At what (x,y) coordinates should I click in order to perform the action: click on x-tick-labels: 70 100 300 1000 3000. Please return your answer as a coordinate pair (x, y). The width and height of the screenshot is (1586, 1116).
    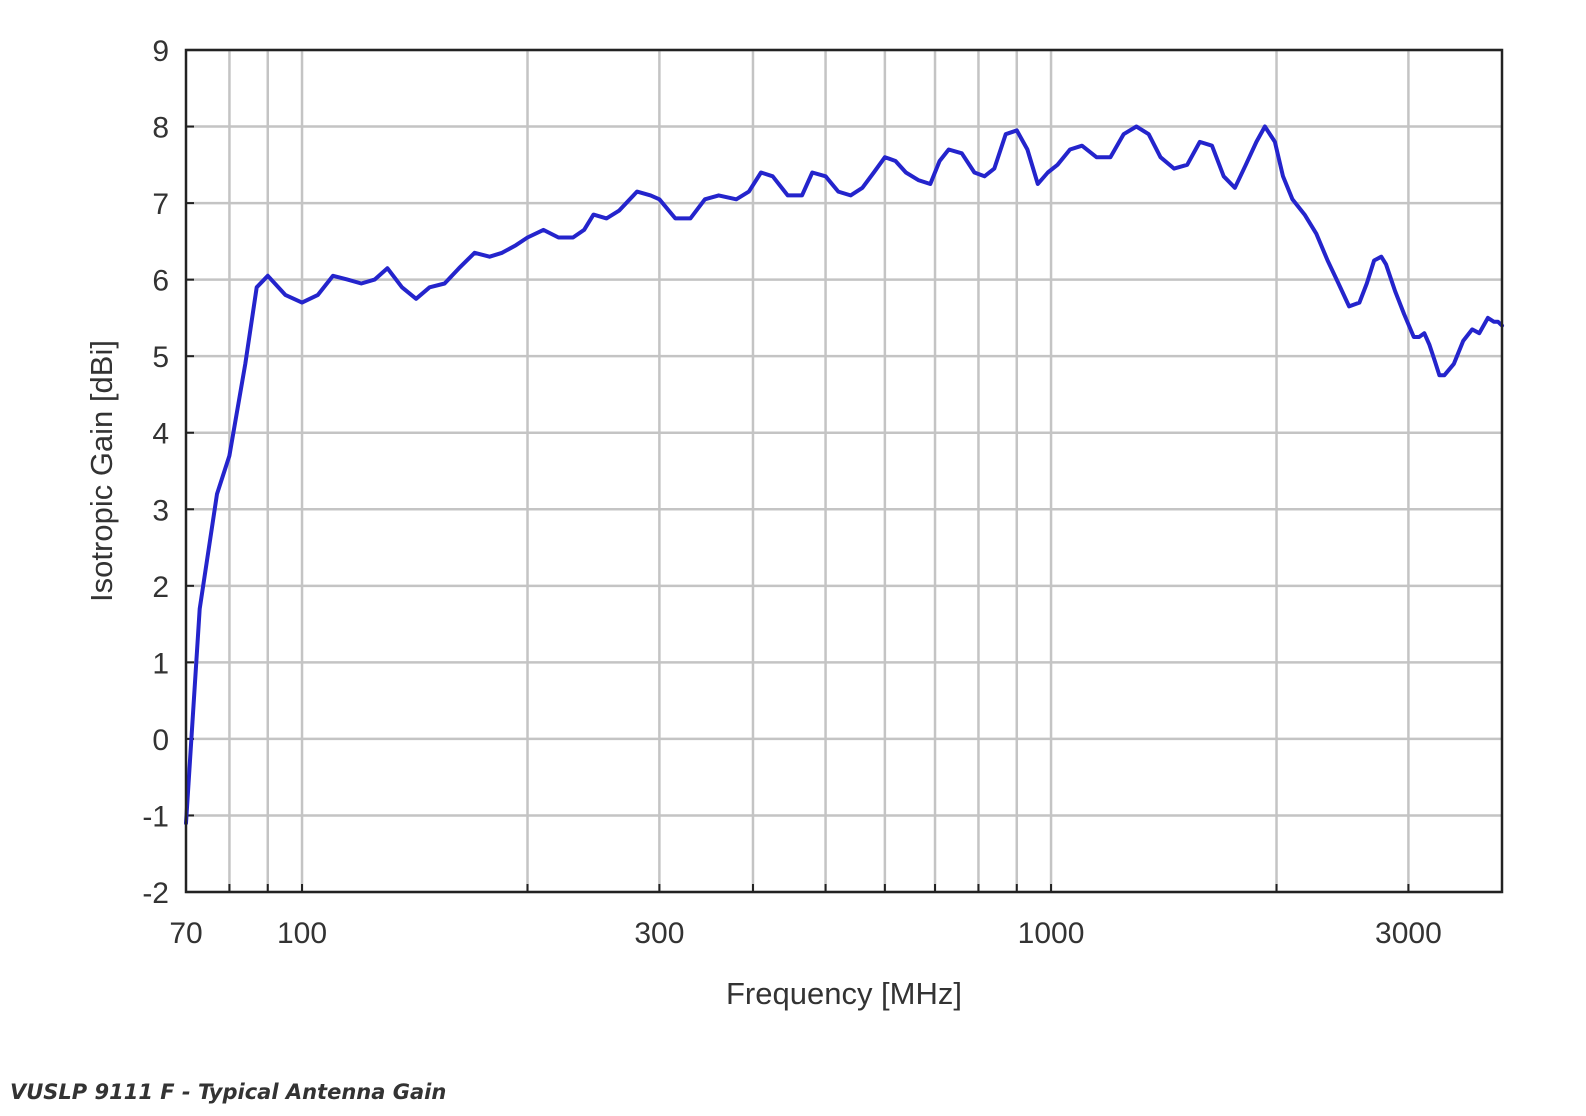
    Looking at the image, I should click on (805, 917).